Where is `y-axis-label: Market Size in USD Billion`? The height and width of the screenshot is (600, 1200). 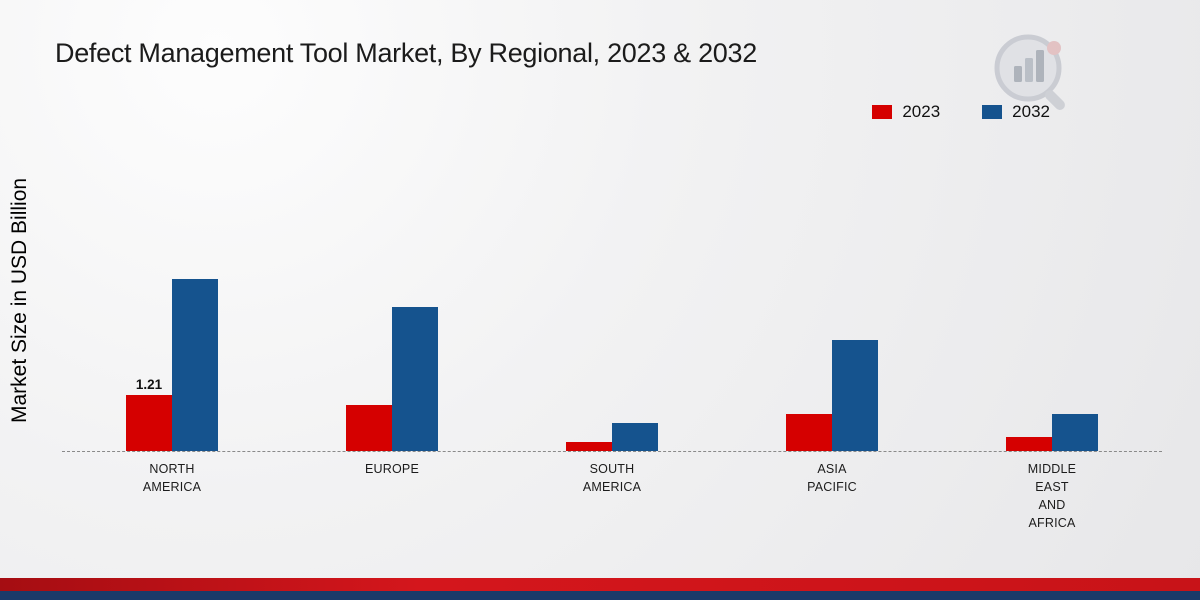 y-axis-label: Market Size in USD Billion is located at coordinates (19, 300).